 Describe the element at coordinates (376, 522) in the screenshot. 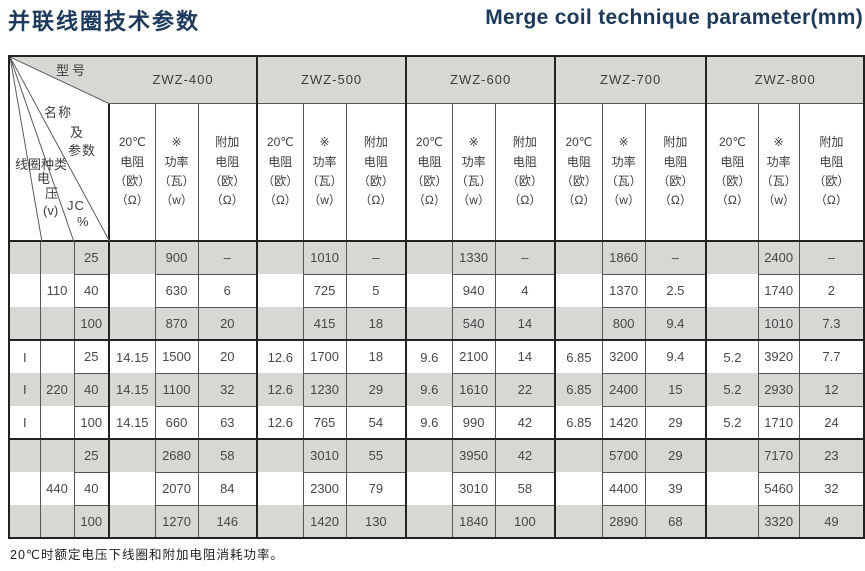

I see `cell-extra-resistance: 130` at that location.